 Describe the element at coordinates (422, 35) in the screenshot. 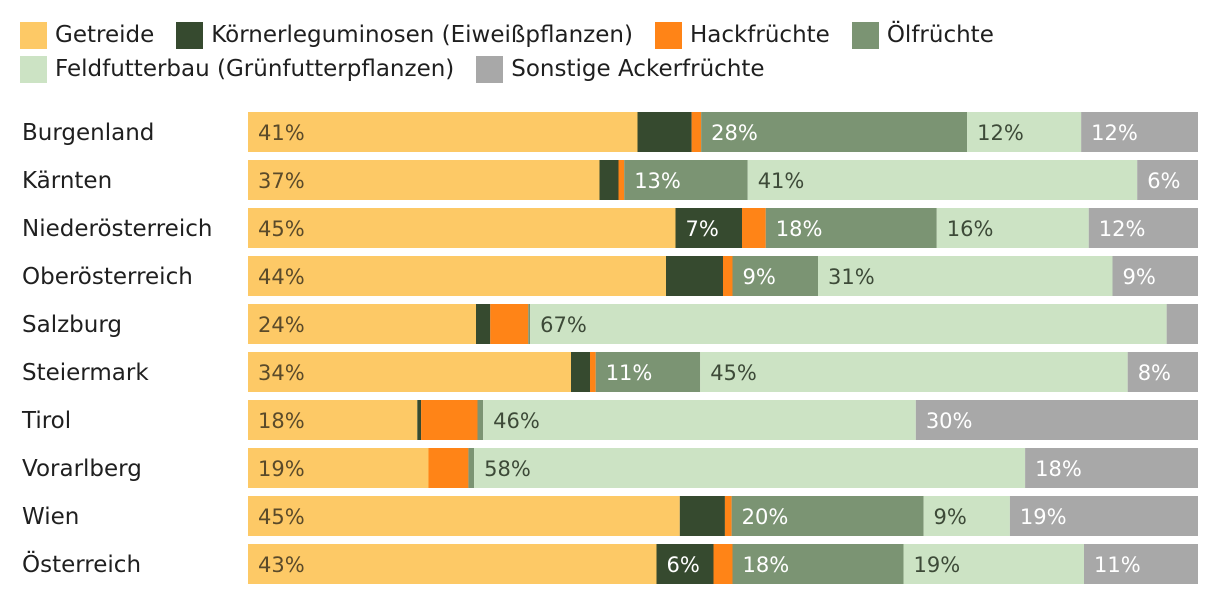

I see `legend-label: Körnerleguminosen (Eiweißpflanzen)` at that location.